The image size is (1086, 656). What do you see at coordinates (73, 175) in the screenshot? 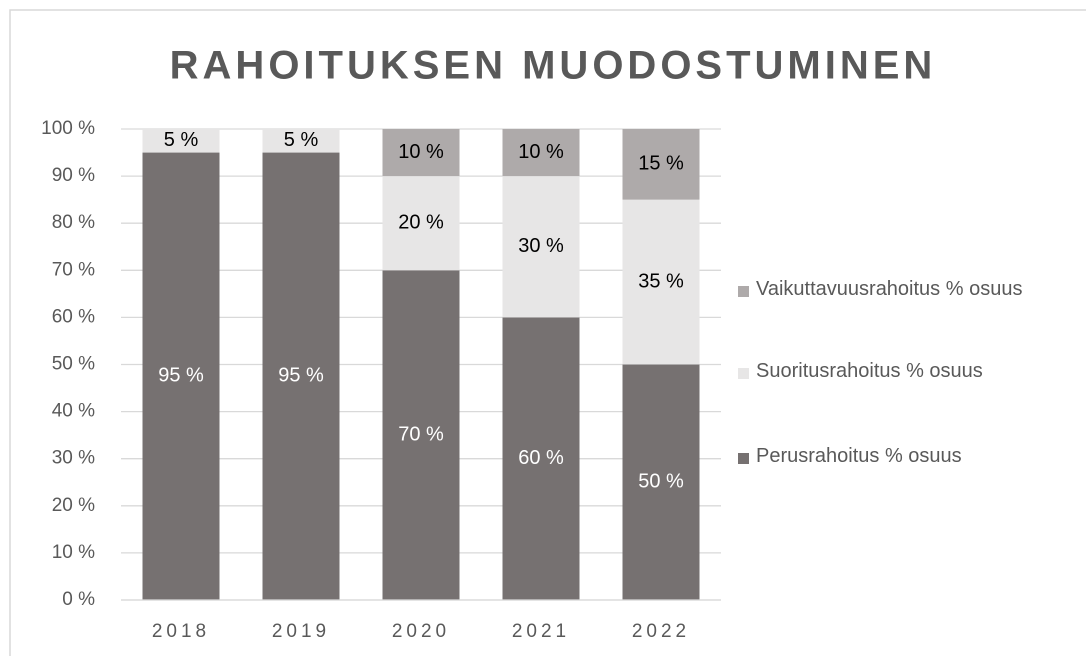
I see `y-tick-label: 90 %` at bounding box center [73, 175].